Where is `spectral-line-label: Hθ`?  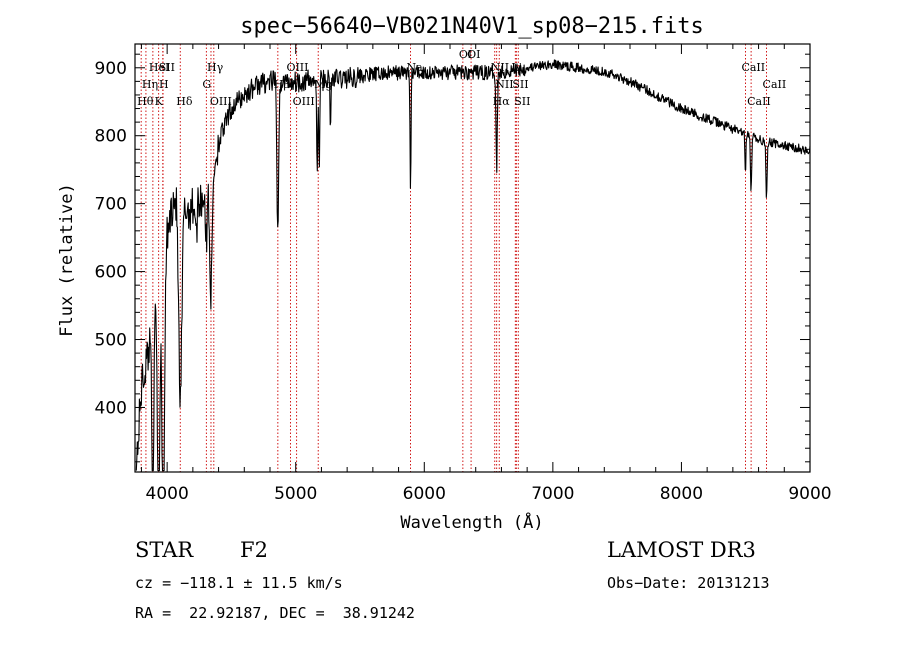
spectral-line-label: Hθ is located at coordinates (145, 101).